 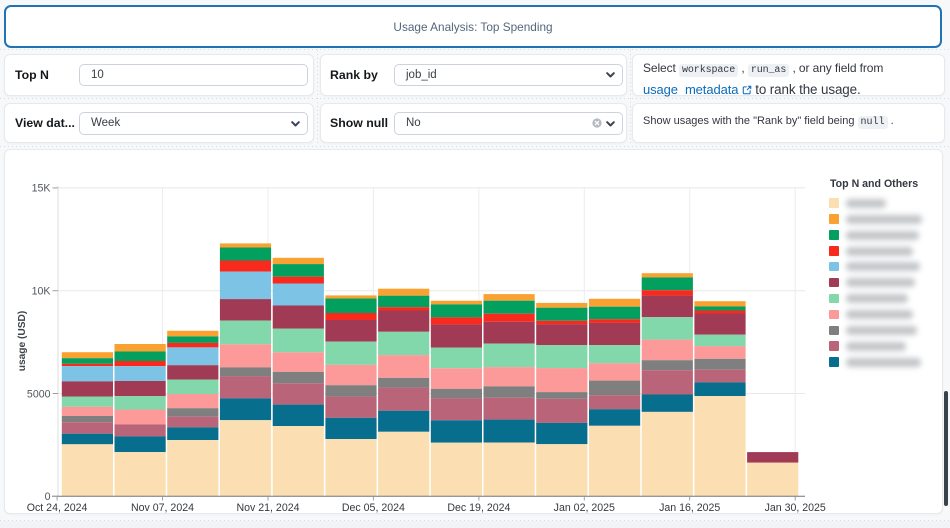 I want to click on svg-text: 10K, so click(x=41, y=292).